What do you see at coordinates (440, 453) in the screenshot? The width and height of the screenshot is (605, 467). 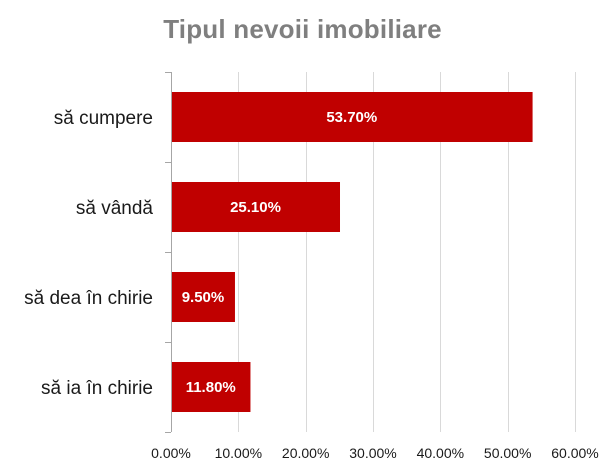 I see `x-tick-label-4: 40.00%` at bounding box center [440, 453].